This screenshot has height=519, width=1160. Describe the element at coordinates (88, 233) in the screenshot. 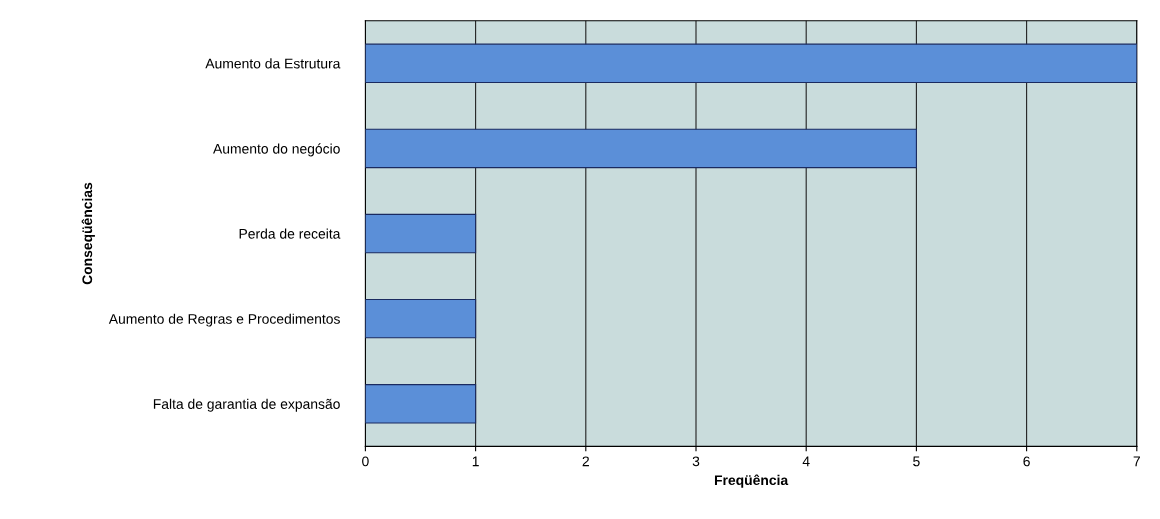

I see `y-axis-title: Conseqüências` at that location.